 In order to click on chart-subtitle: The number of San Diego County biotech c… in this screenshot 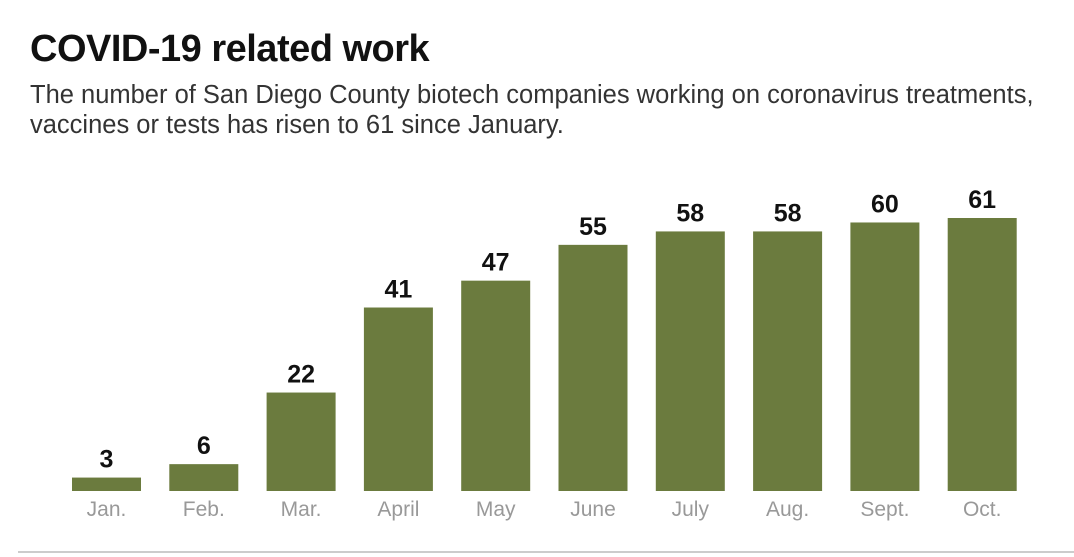, I will do `click(532, 110)`.